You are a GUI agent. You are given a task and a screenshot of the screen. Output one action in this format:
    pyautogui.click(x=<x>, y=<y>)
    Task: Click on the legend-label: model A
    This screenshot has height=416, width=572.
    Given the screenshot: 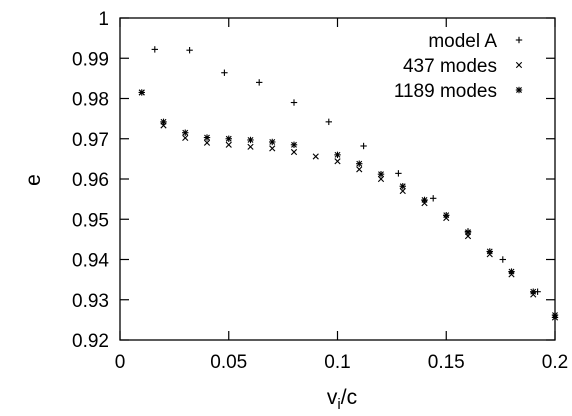 What is the action you would take?
    pyautogui.click(x=462, y=41)
    